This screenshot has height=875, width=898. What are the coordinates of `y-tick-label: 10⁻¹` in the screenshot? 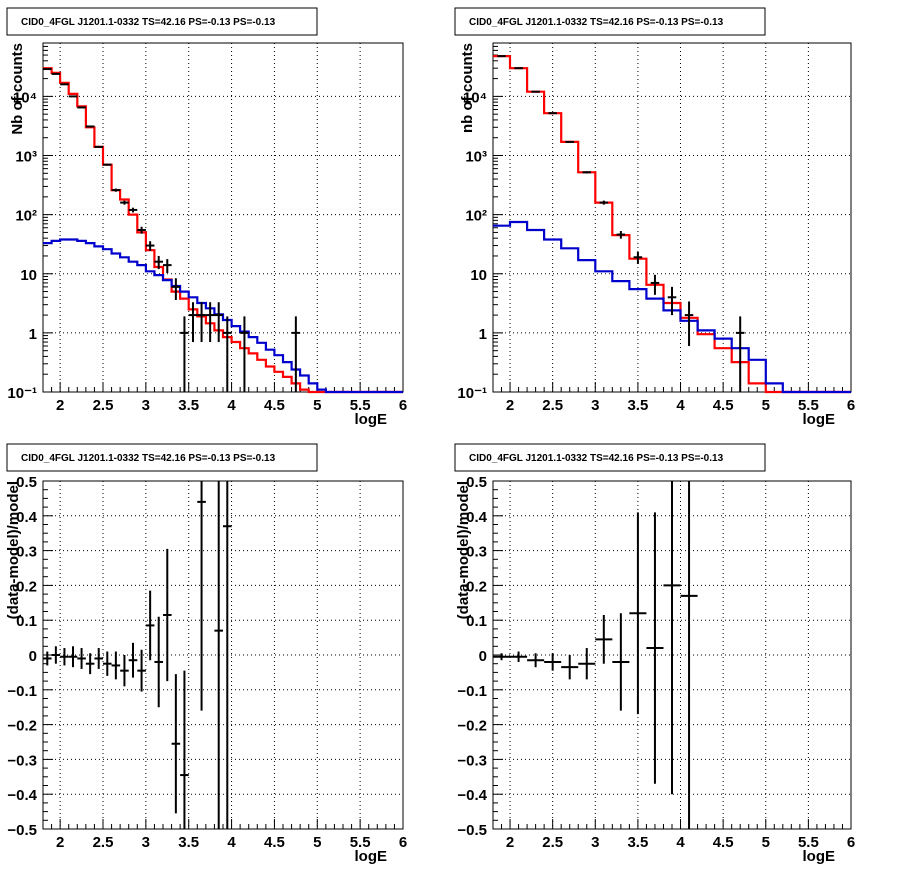 It's located at (22, 393).